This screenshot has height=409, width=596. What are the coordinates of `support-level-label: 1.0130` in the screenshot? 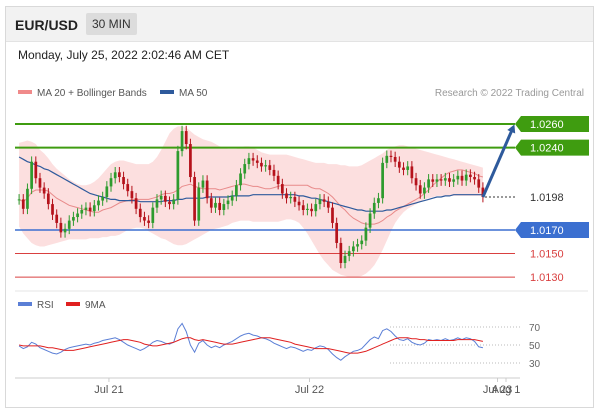 It's located at (547, 278).